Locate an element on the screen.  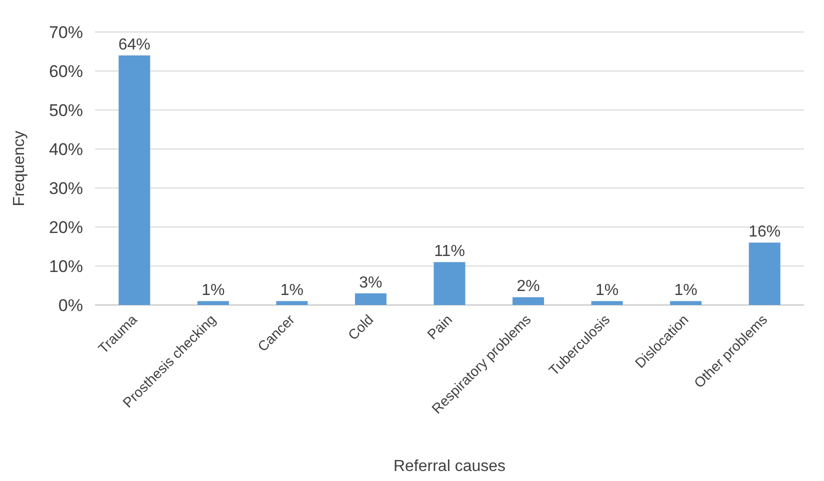
y-tick-label: 50% is located at coordinates (65, 110).